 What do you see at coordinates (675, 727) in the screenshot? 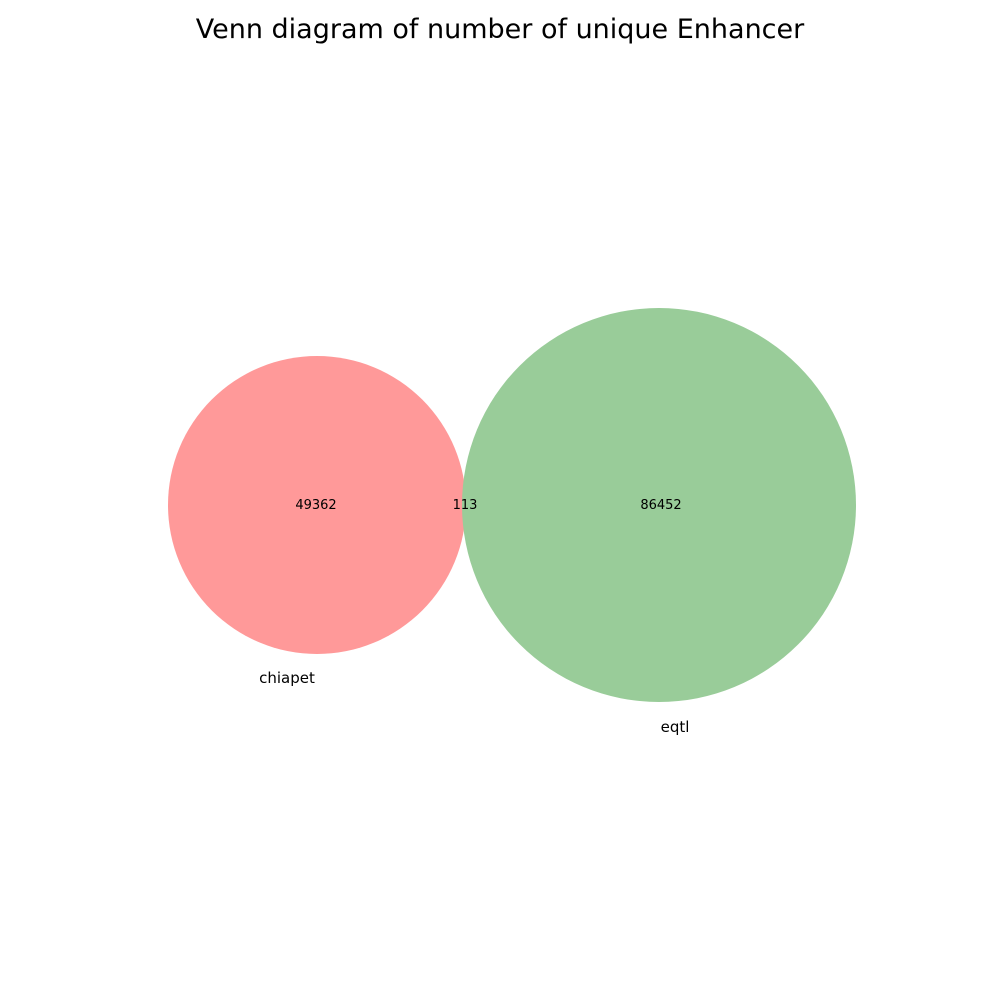
I see `eqtl-set-label: eqtl` at bounding box center [675, 727].